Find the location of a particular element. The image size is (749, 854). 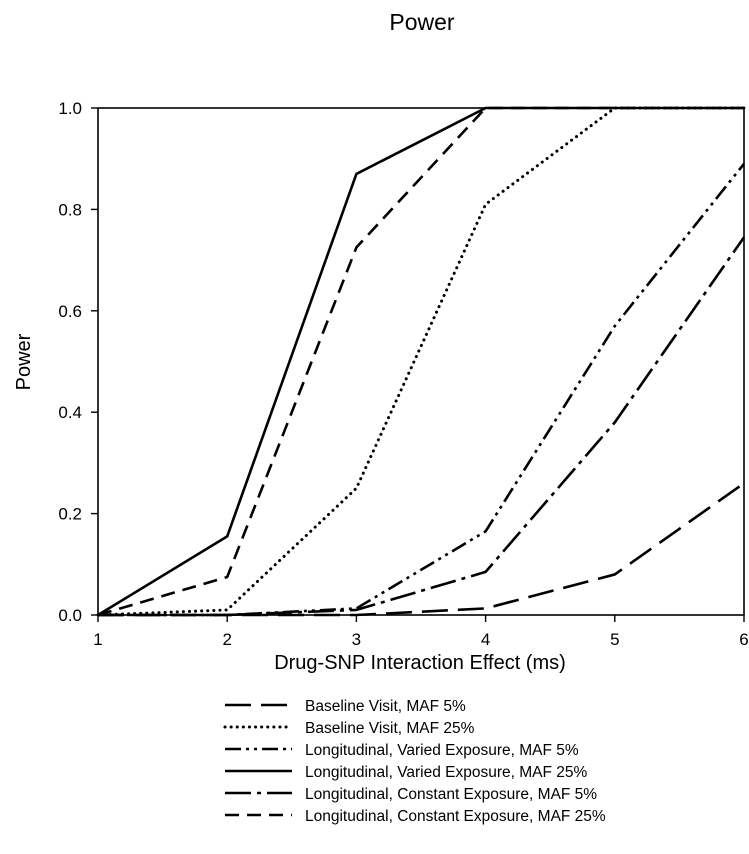

legend-label-2: Baseline Visit, MAF 25% is located at coordinates (390, 728).